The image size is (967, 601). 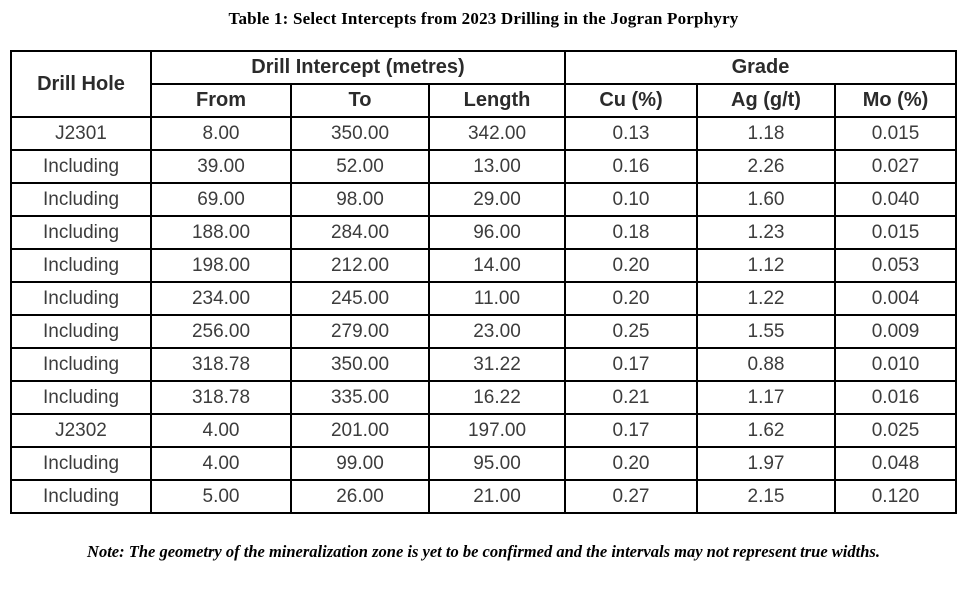 I want to click on cell-to: 335.00, so click(x=360, y=397).